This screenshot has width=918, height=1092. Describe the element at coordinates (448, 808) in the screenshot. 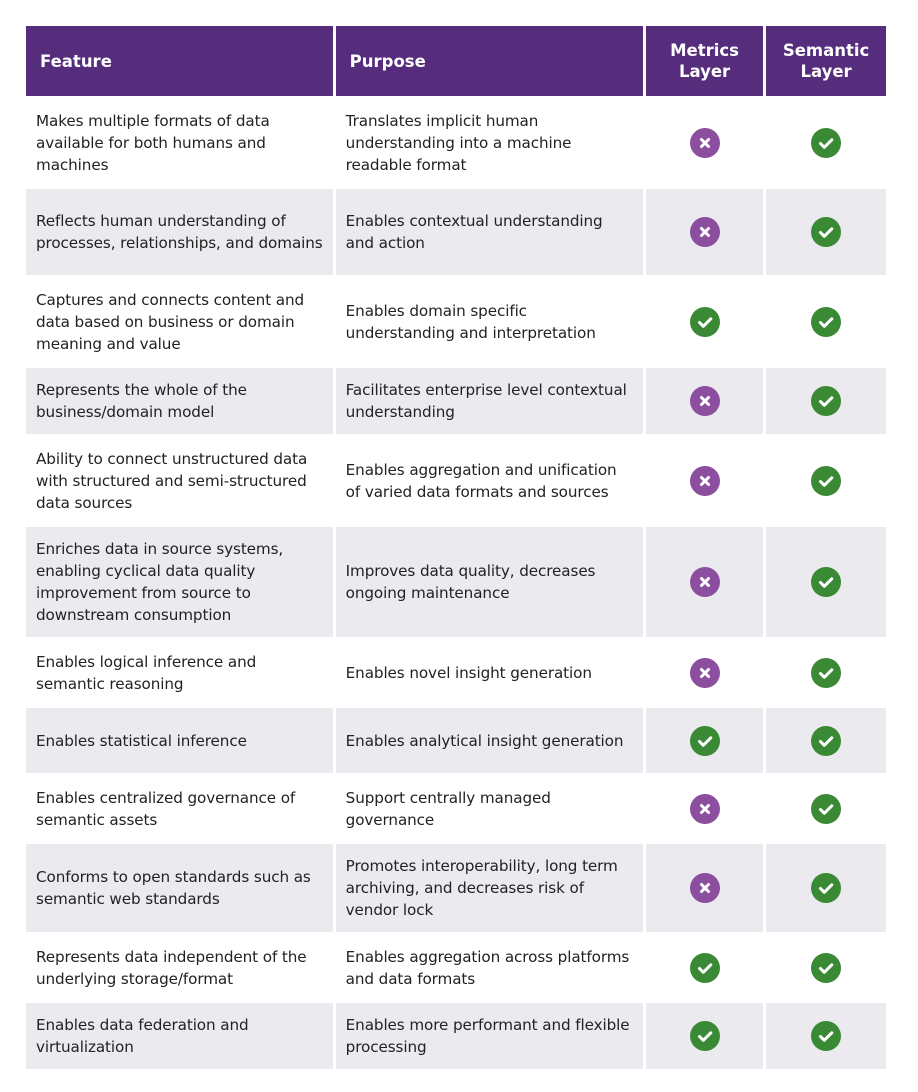

I see `purpose-cell: Support centrally managed governance` at that location.